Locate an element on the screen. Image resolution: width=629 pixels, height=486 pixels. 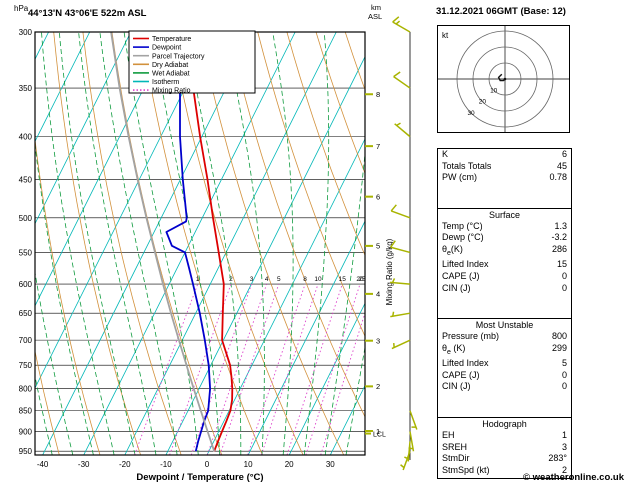
stat-value: -3.2 is located at coordinates (559, 237).